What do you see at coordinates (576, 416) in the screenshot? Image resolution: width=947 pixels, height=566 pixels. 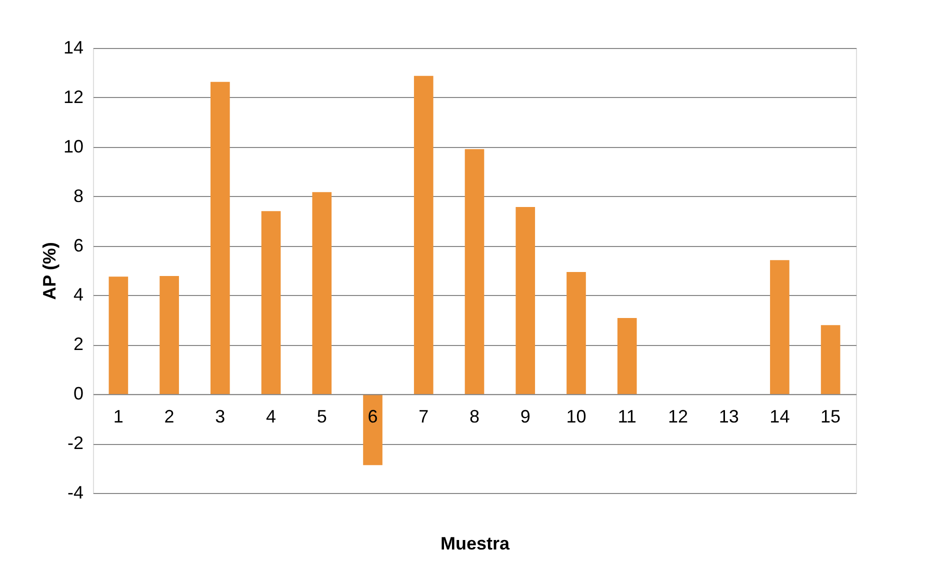 I see `x-tick-label: 10` at bounding box center [576, 416].